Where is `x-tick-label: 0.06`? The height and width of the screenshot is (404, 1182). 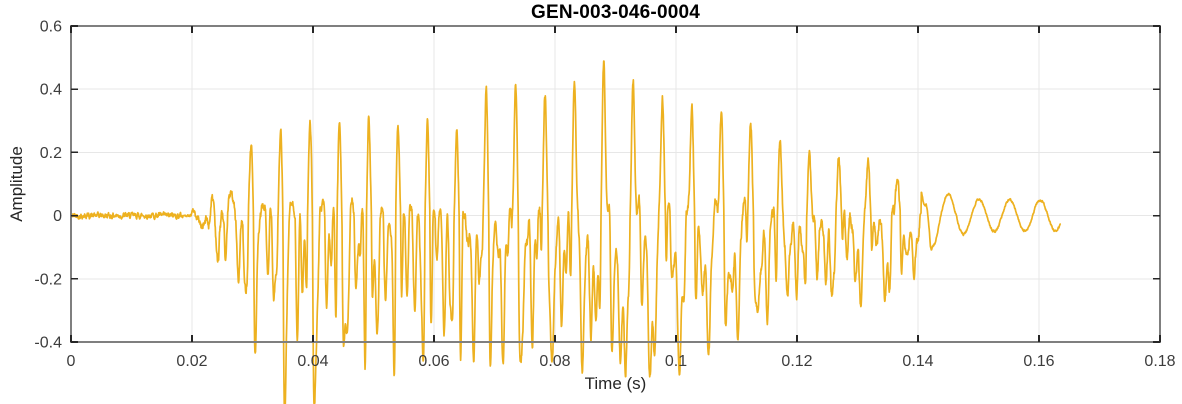
x-tick-label: 0.06 is located at coordinates (433, 361).